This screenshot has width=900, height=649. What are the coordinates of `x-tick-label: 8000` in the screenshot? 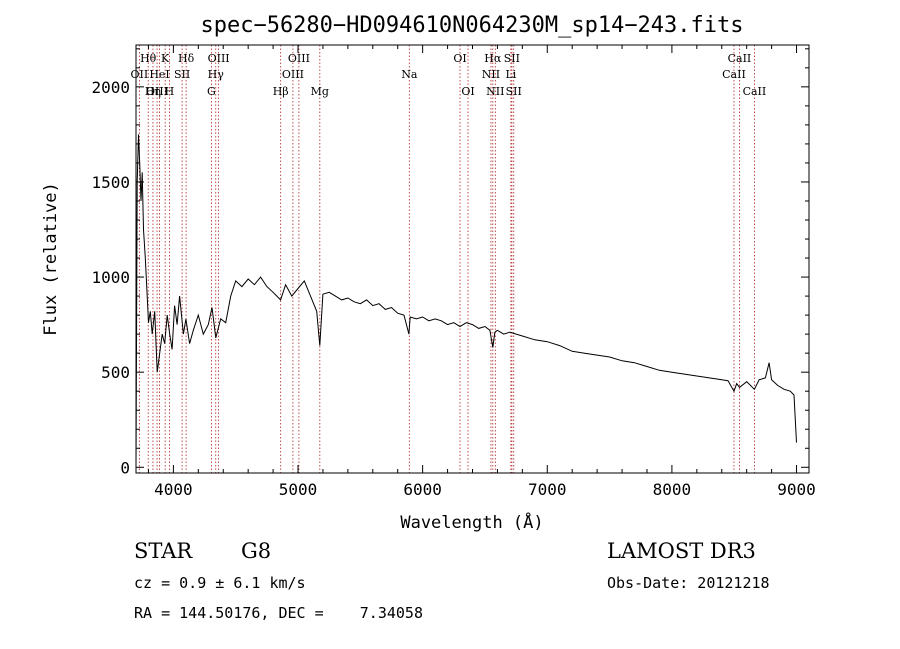 It's located at (672, 489).